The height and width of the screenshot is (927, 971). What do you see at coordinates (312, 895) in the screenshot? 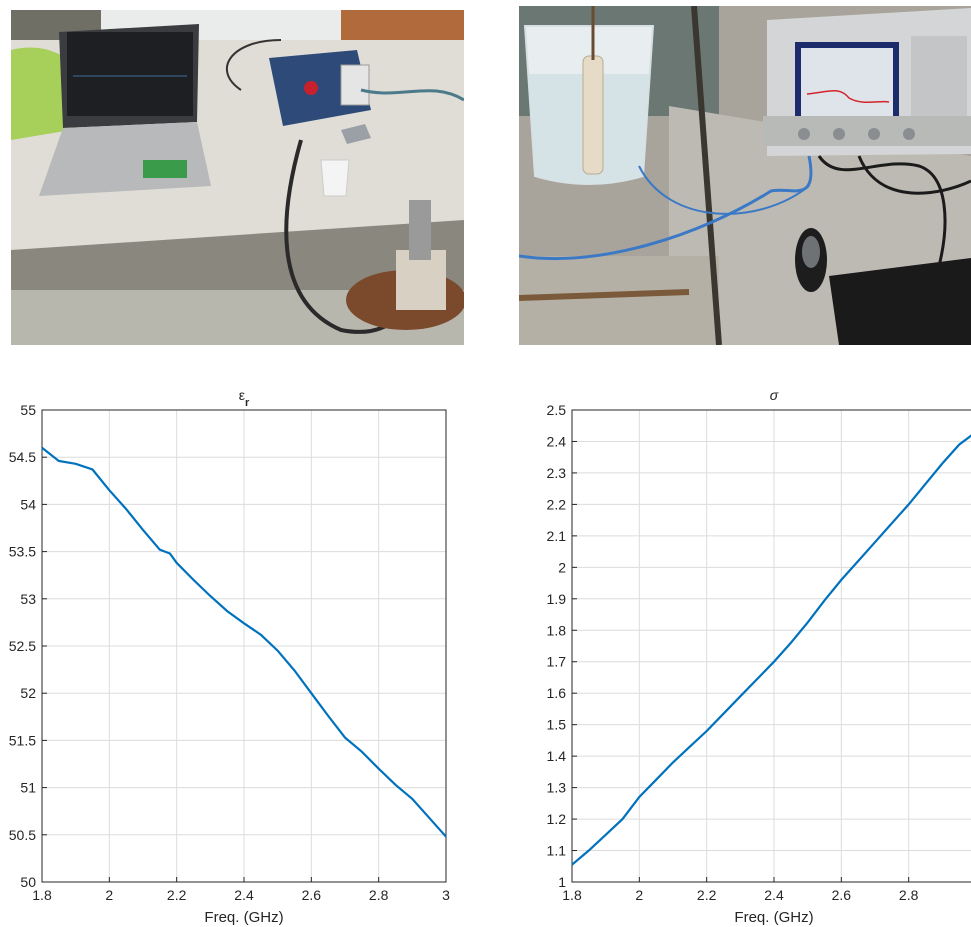
I see `permittivity-x-tick-label: 2.6` at bounding box center [312, 895].